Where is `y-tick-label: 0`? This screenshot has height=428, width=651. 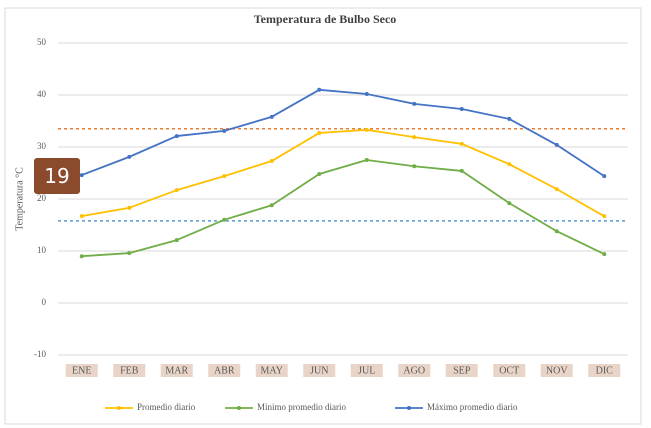 y-tick-label: 0 is located at coordinates (44, 302).